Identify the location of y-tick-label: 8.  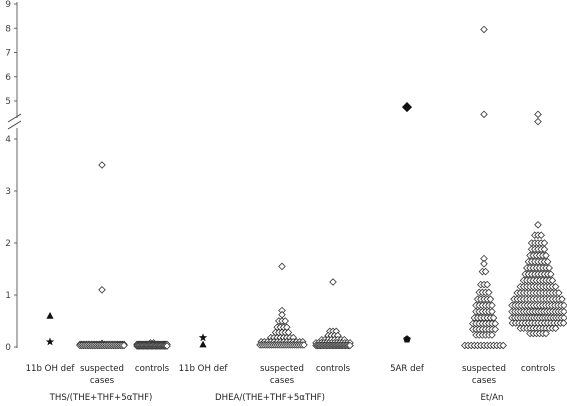
(8, 29).